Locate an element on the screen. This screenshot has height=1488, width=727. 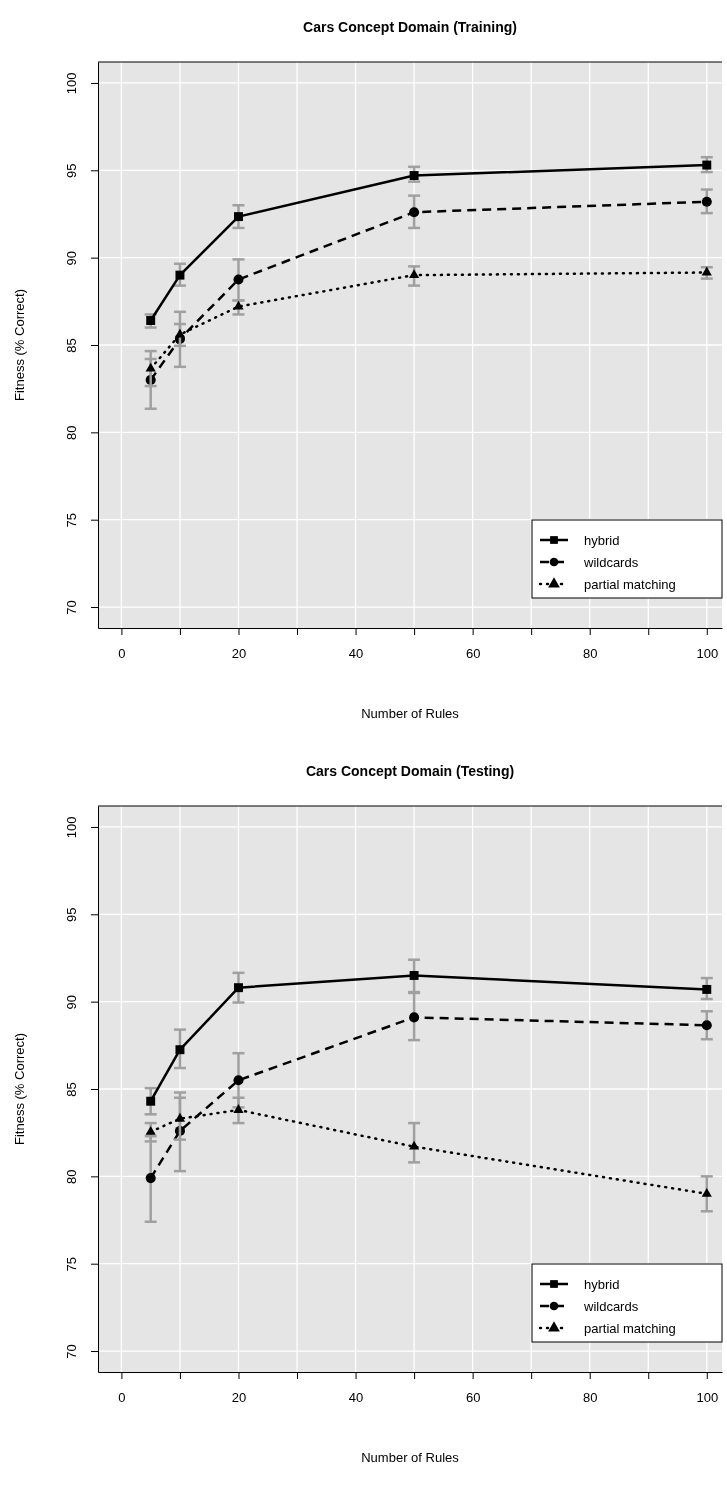
chart-title: Cars Concept Domain (Testing) is located at coordinates (410, 771).